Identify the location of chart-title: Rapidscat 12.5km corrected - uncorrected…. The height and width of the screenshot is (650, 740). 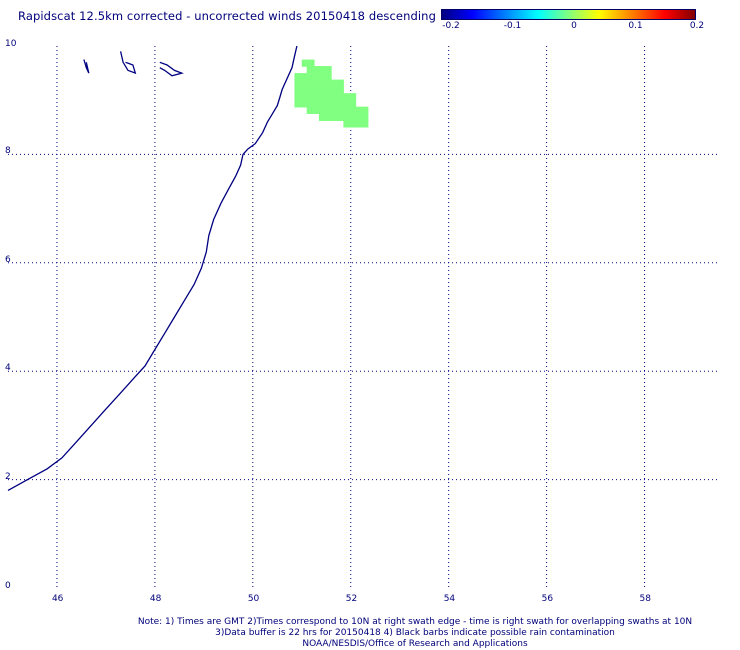
(227, 16).